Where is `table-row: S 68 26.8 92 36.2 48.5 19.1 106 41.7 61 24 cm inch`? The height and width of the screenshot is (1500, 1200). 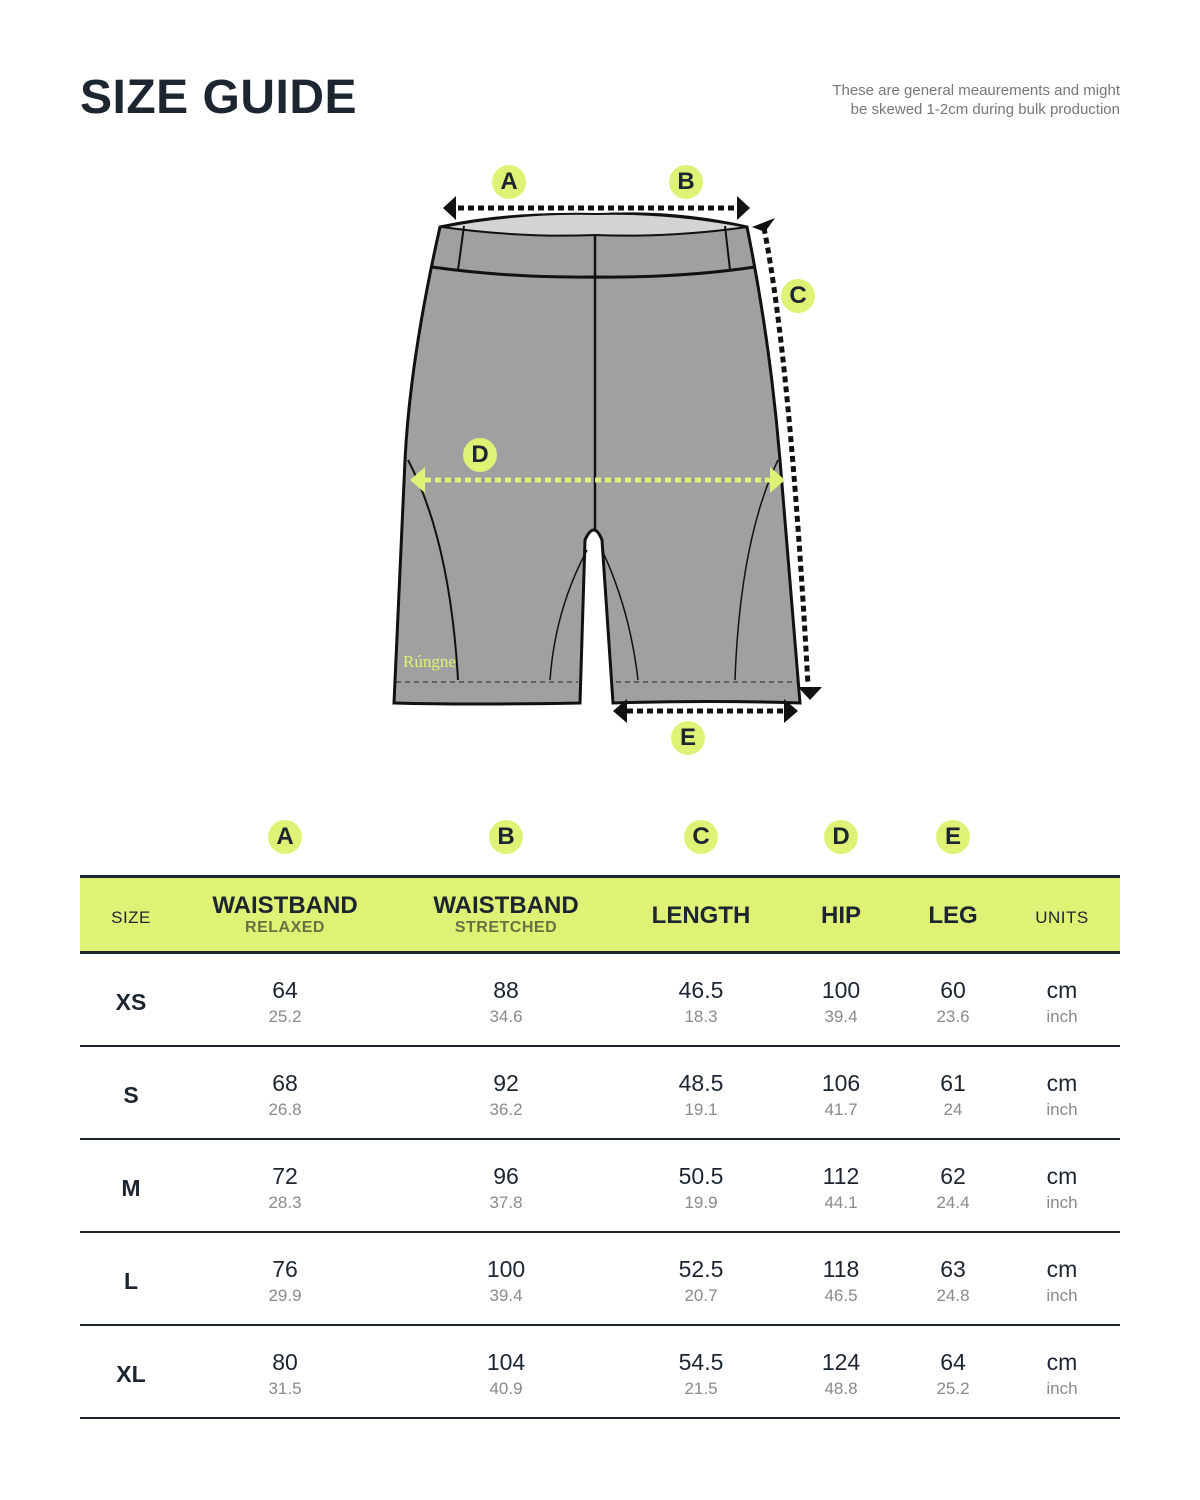 table-row: S 68 26.8 92 36.2 48.5 19.1 106 41.7 61 24 cm inch is located at coordinates (600, 1093).